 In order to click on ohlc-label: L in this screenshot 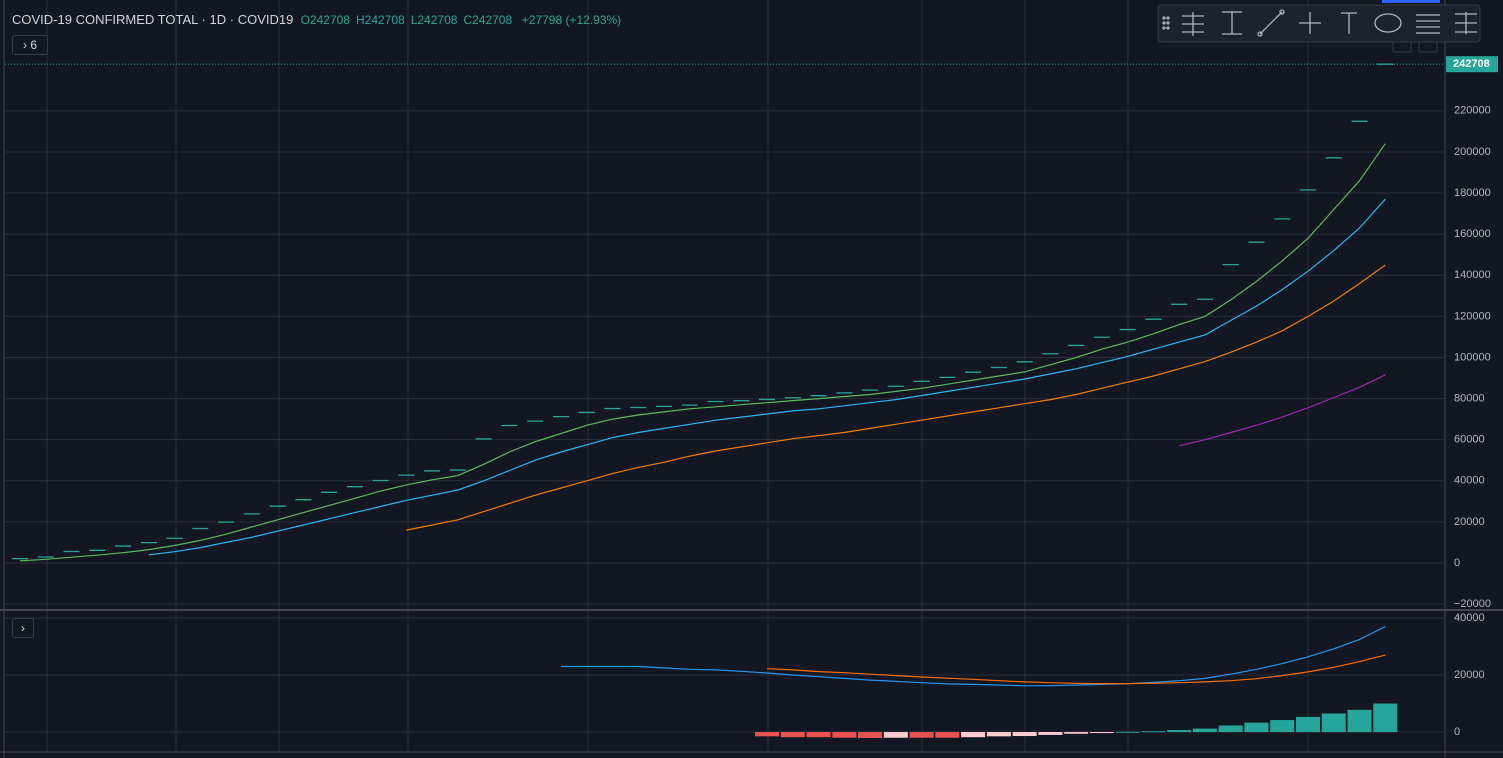, I will do `click(414, 20)`.